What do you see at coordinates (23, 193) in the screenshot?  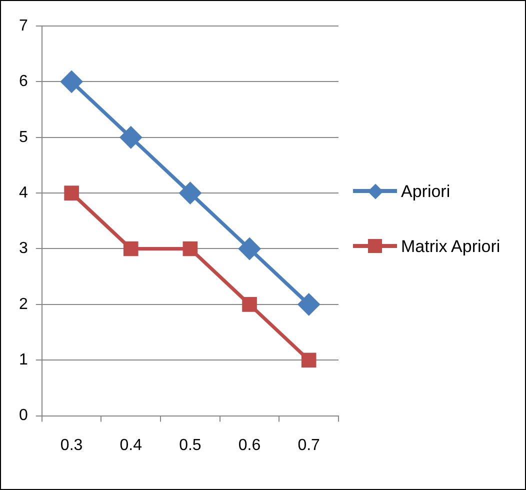 I see `y-tick-label: 4` at bounding box center [23, 193].